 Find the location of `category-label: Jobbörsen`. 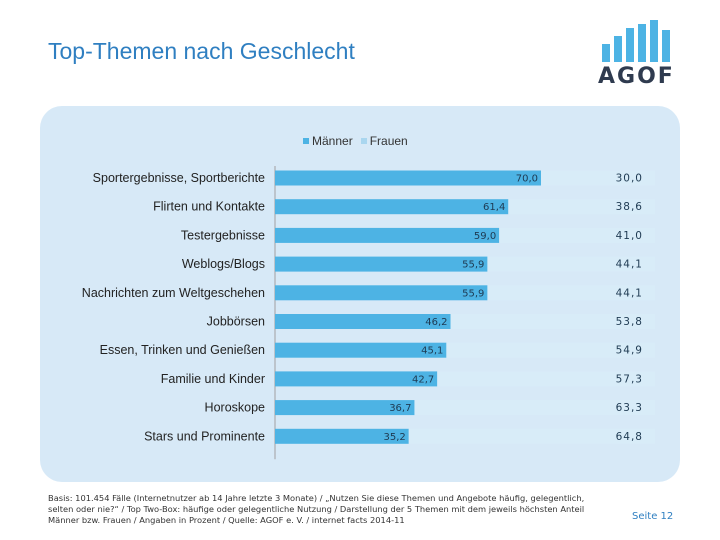

category-label: Jobbörsen is located at coordinates (236, 322).